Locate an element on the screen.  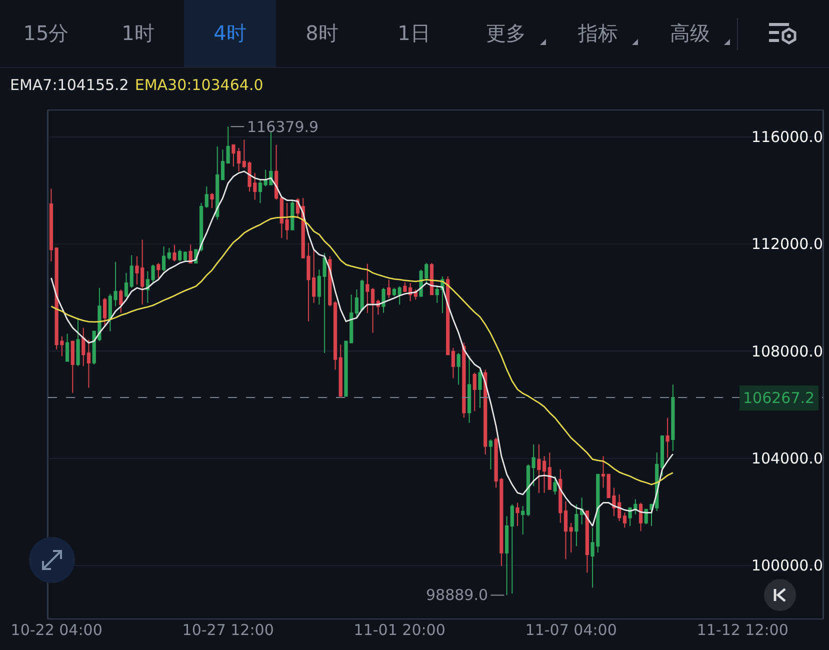
x-tick-label: 11-07 04:00 is located at coordinates (571, 630).